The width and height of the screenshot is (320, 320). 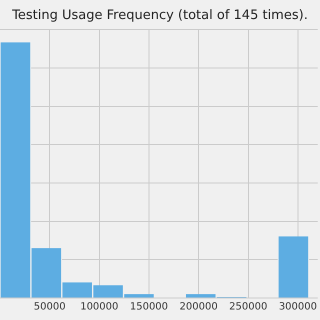 I want to click on x-tick-label: 50000, so click(x=50, y=307).